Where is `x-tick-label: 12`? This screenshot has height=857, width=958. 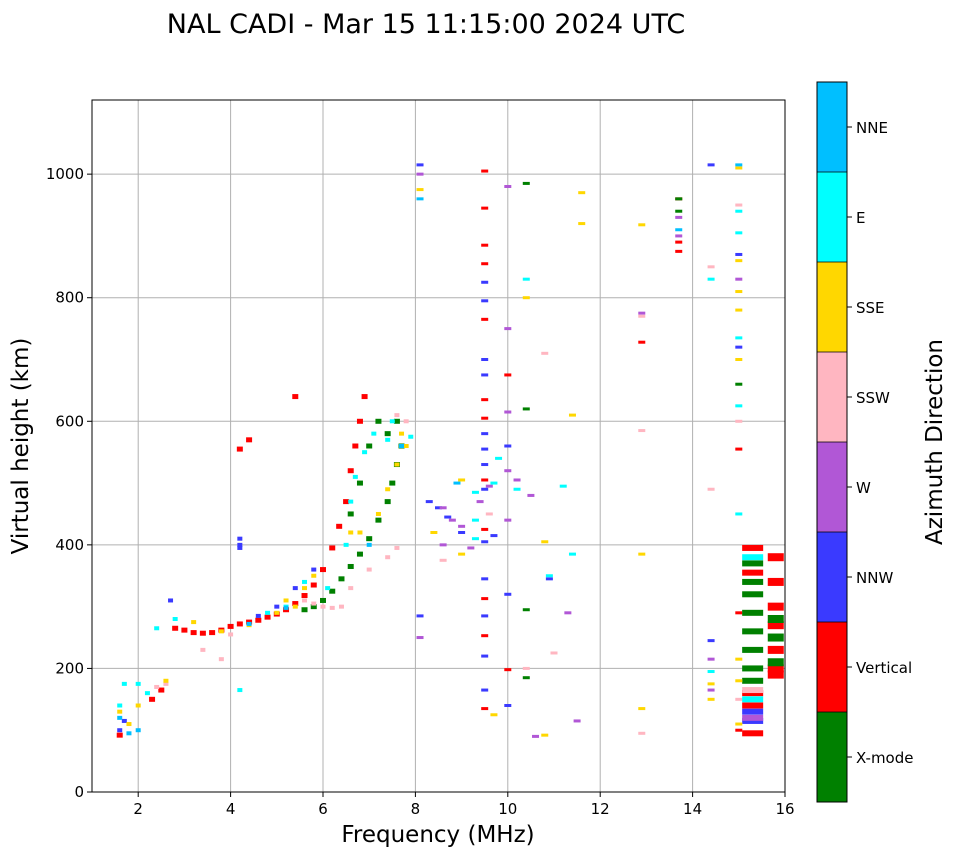 x-tick-label: 12 is located at coordinates (600, 809).